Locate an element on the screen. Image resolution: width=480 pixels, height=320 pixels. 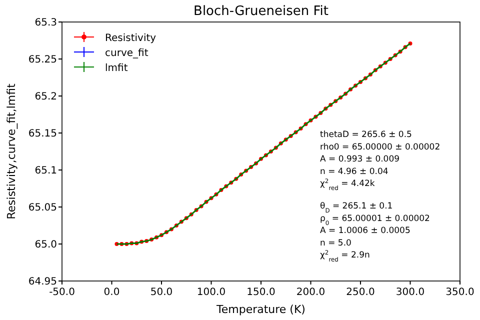
legend-label: curve_fit is located at coordinates (126, 53).